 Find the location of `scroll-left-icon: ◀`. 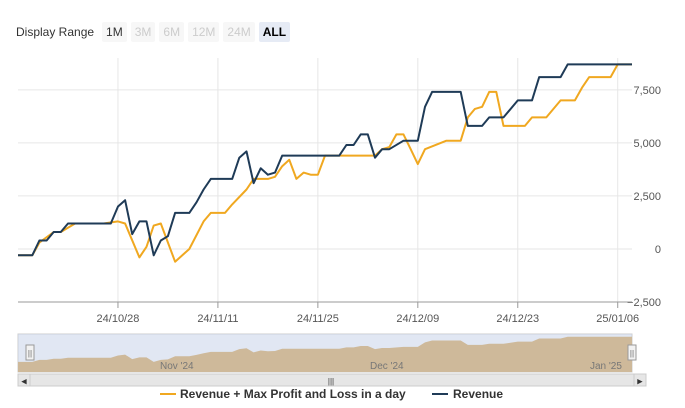

scroll-left-icon: ◀ is located at coordinates (24, 382).